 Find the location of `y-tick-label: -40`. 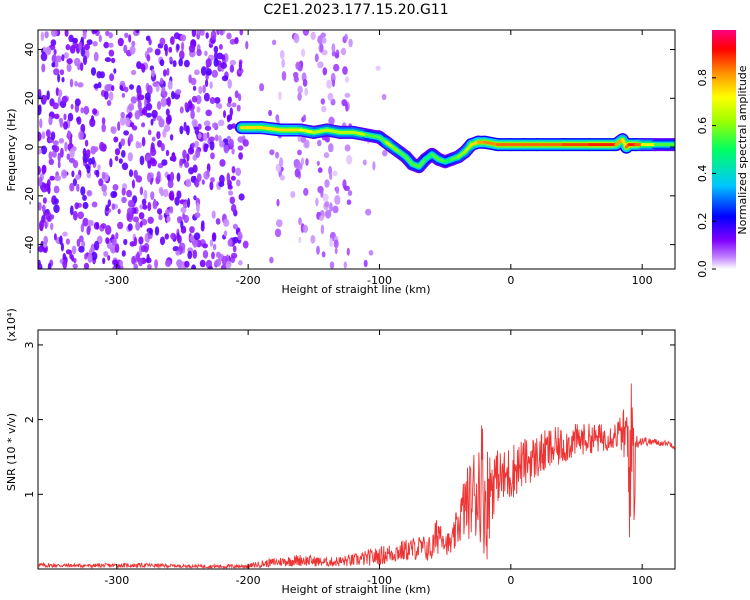

y-tick-label: -40 is located at coordinates (29, 245).